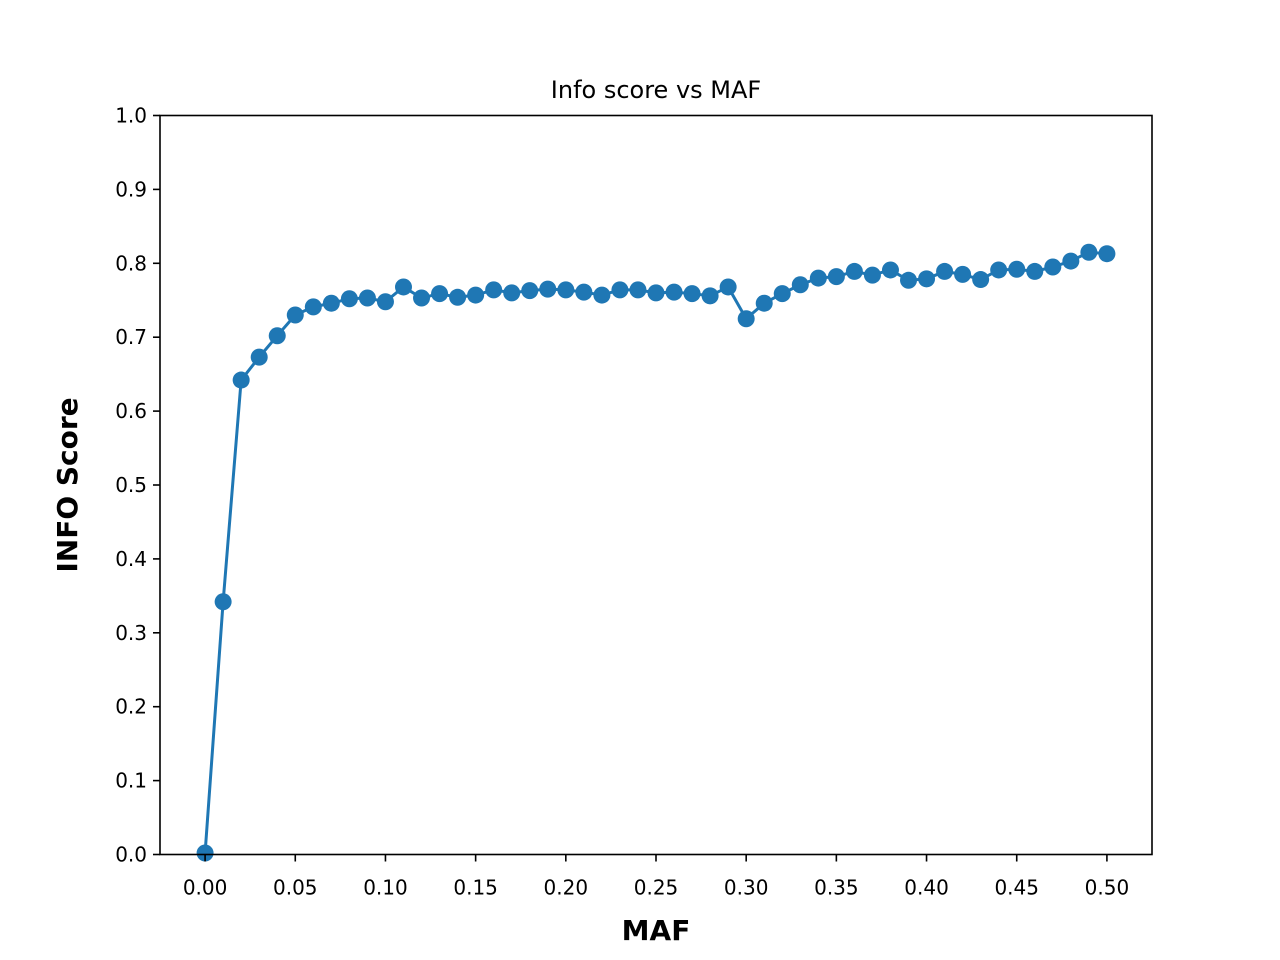  I want to click on x-tick-label: 0.00, so click(205, 888).